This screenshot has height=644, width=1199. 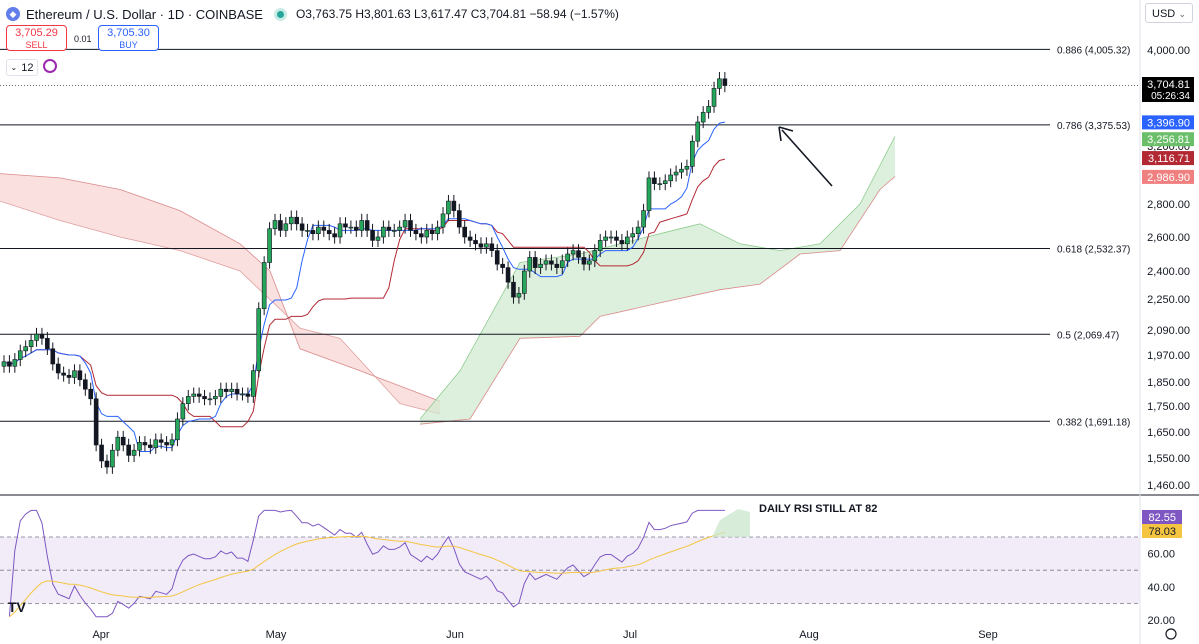 I want to click on sell-label: SELL, so click(x=36, y=45).